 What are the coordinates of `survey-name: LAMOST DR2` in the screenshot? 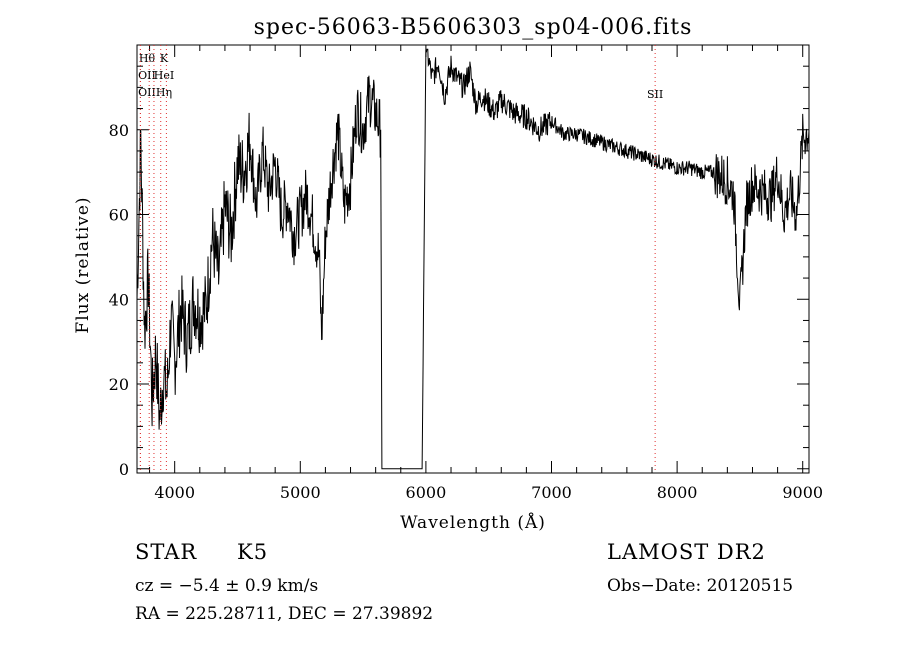 It's located at (686, 552).